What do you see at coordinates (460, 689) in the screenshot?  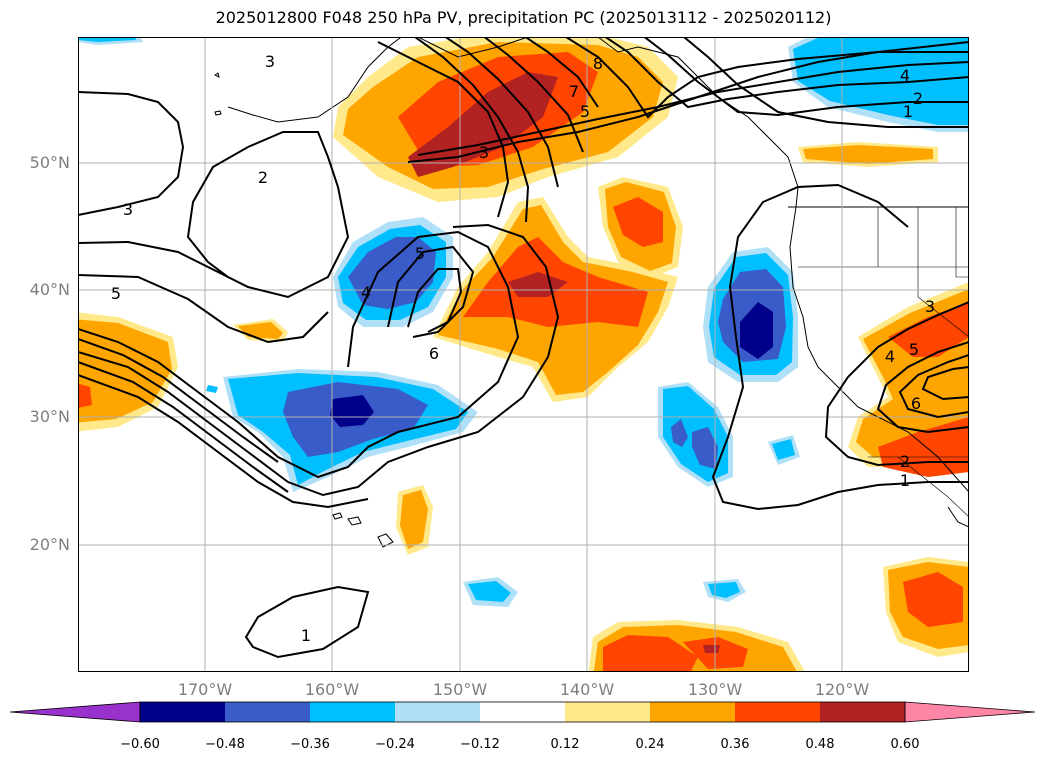 I see `lon-label-150w: 150°W` at bounding box center [460, 689].